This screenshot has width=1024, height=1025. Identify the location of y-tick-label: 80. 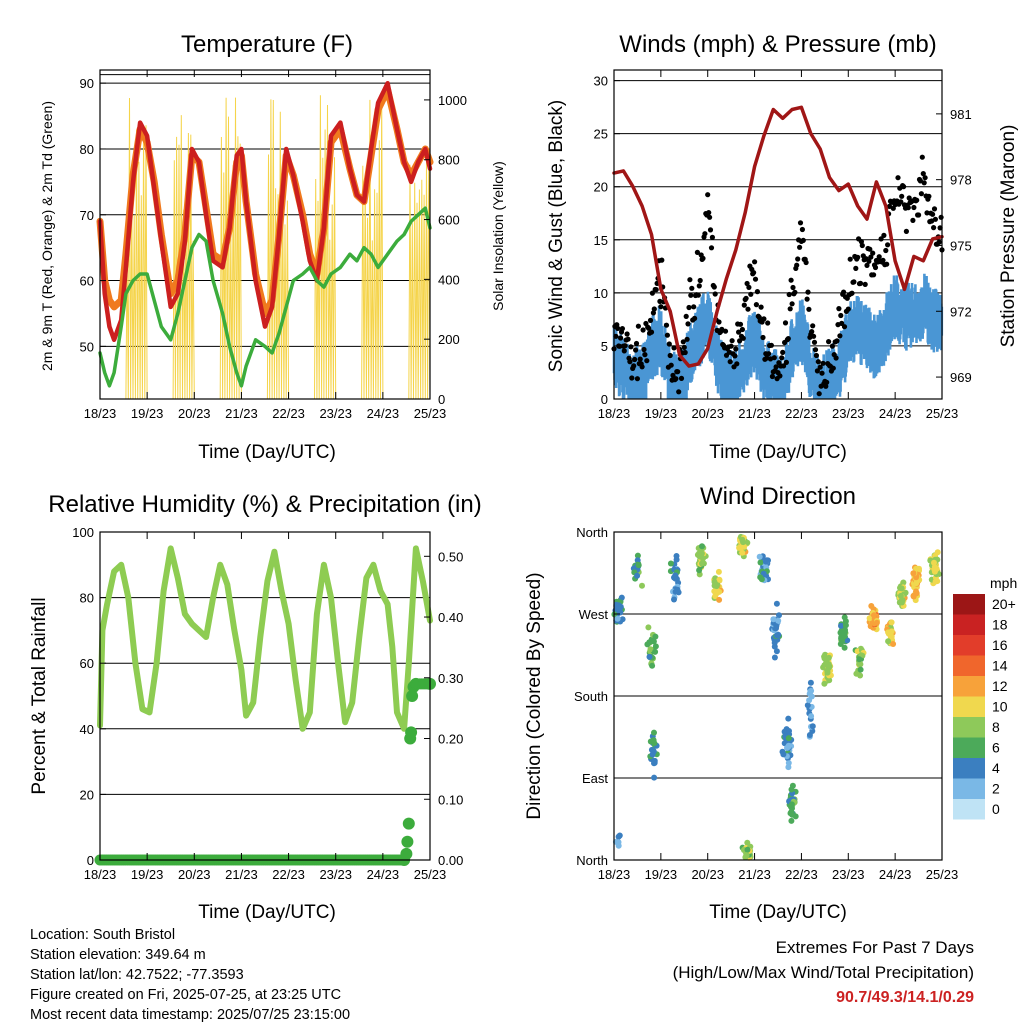
(87, 149).